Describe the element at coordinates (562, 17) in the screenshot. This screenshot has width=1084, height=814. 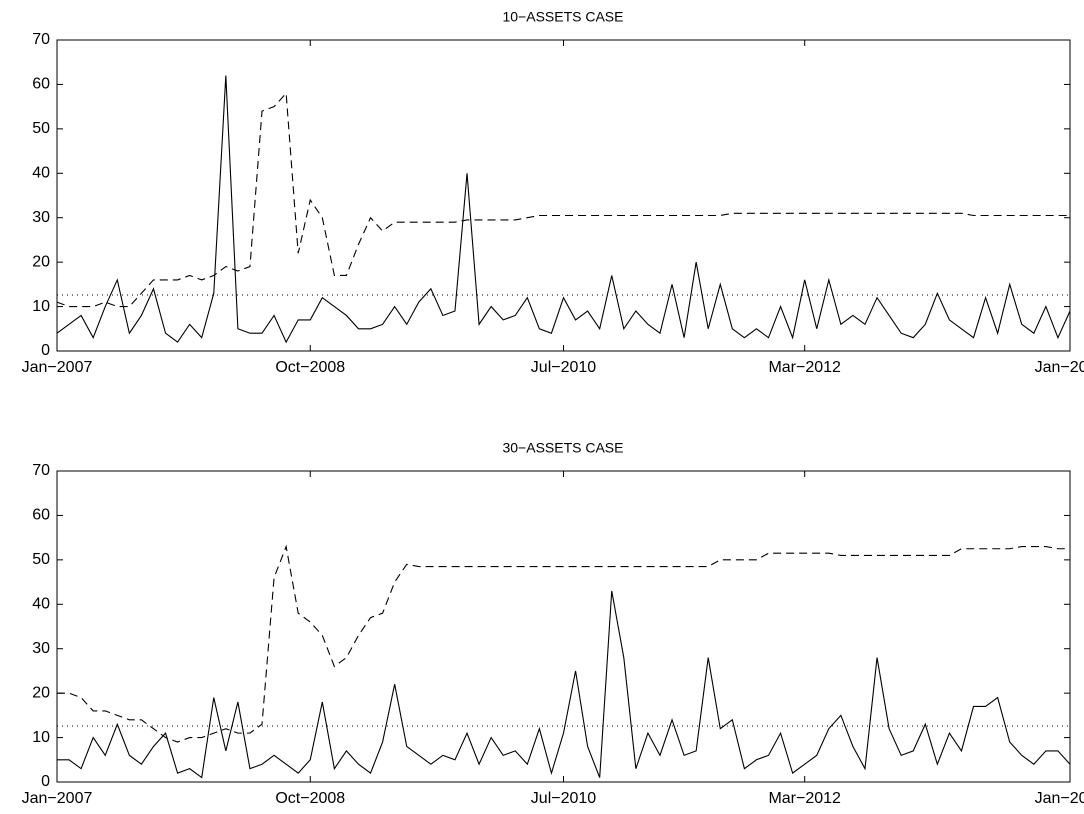
I see `chart-title: 10−ASSETS CASE` at that location.